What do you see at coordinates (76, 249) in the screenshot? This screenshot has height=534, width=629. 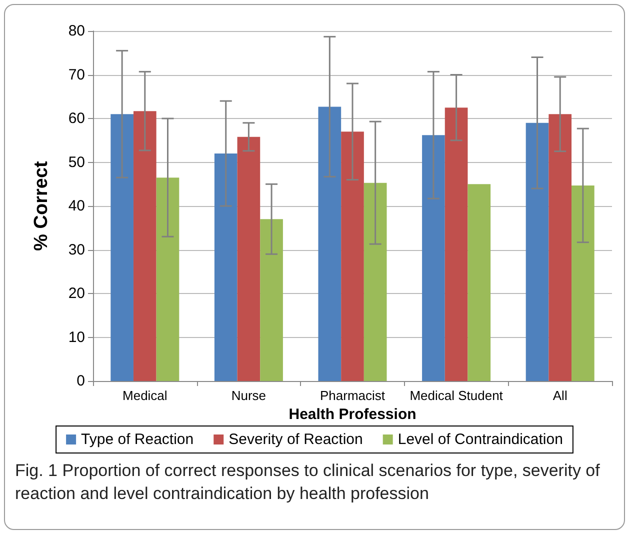 I see `y-tick-label: 30` at bounding box center [76, 249].